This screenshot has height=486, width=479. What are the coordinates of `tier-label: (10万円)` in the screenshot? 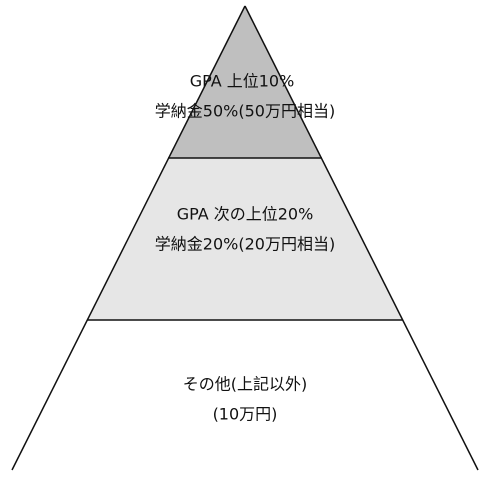 It's located at (245, 414).